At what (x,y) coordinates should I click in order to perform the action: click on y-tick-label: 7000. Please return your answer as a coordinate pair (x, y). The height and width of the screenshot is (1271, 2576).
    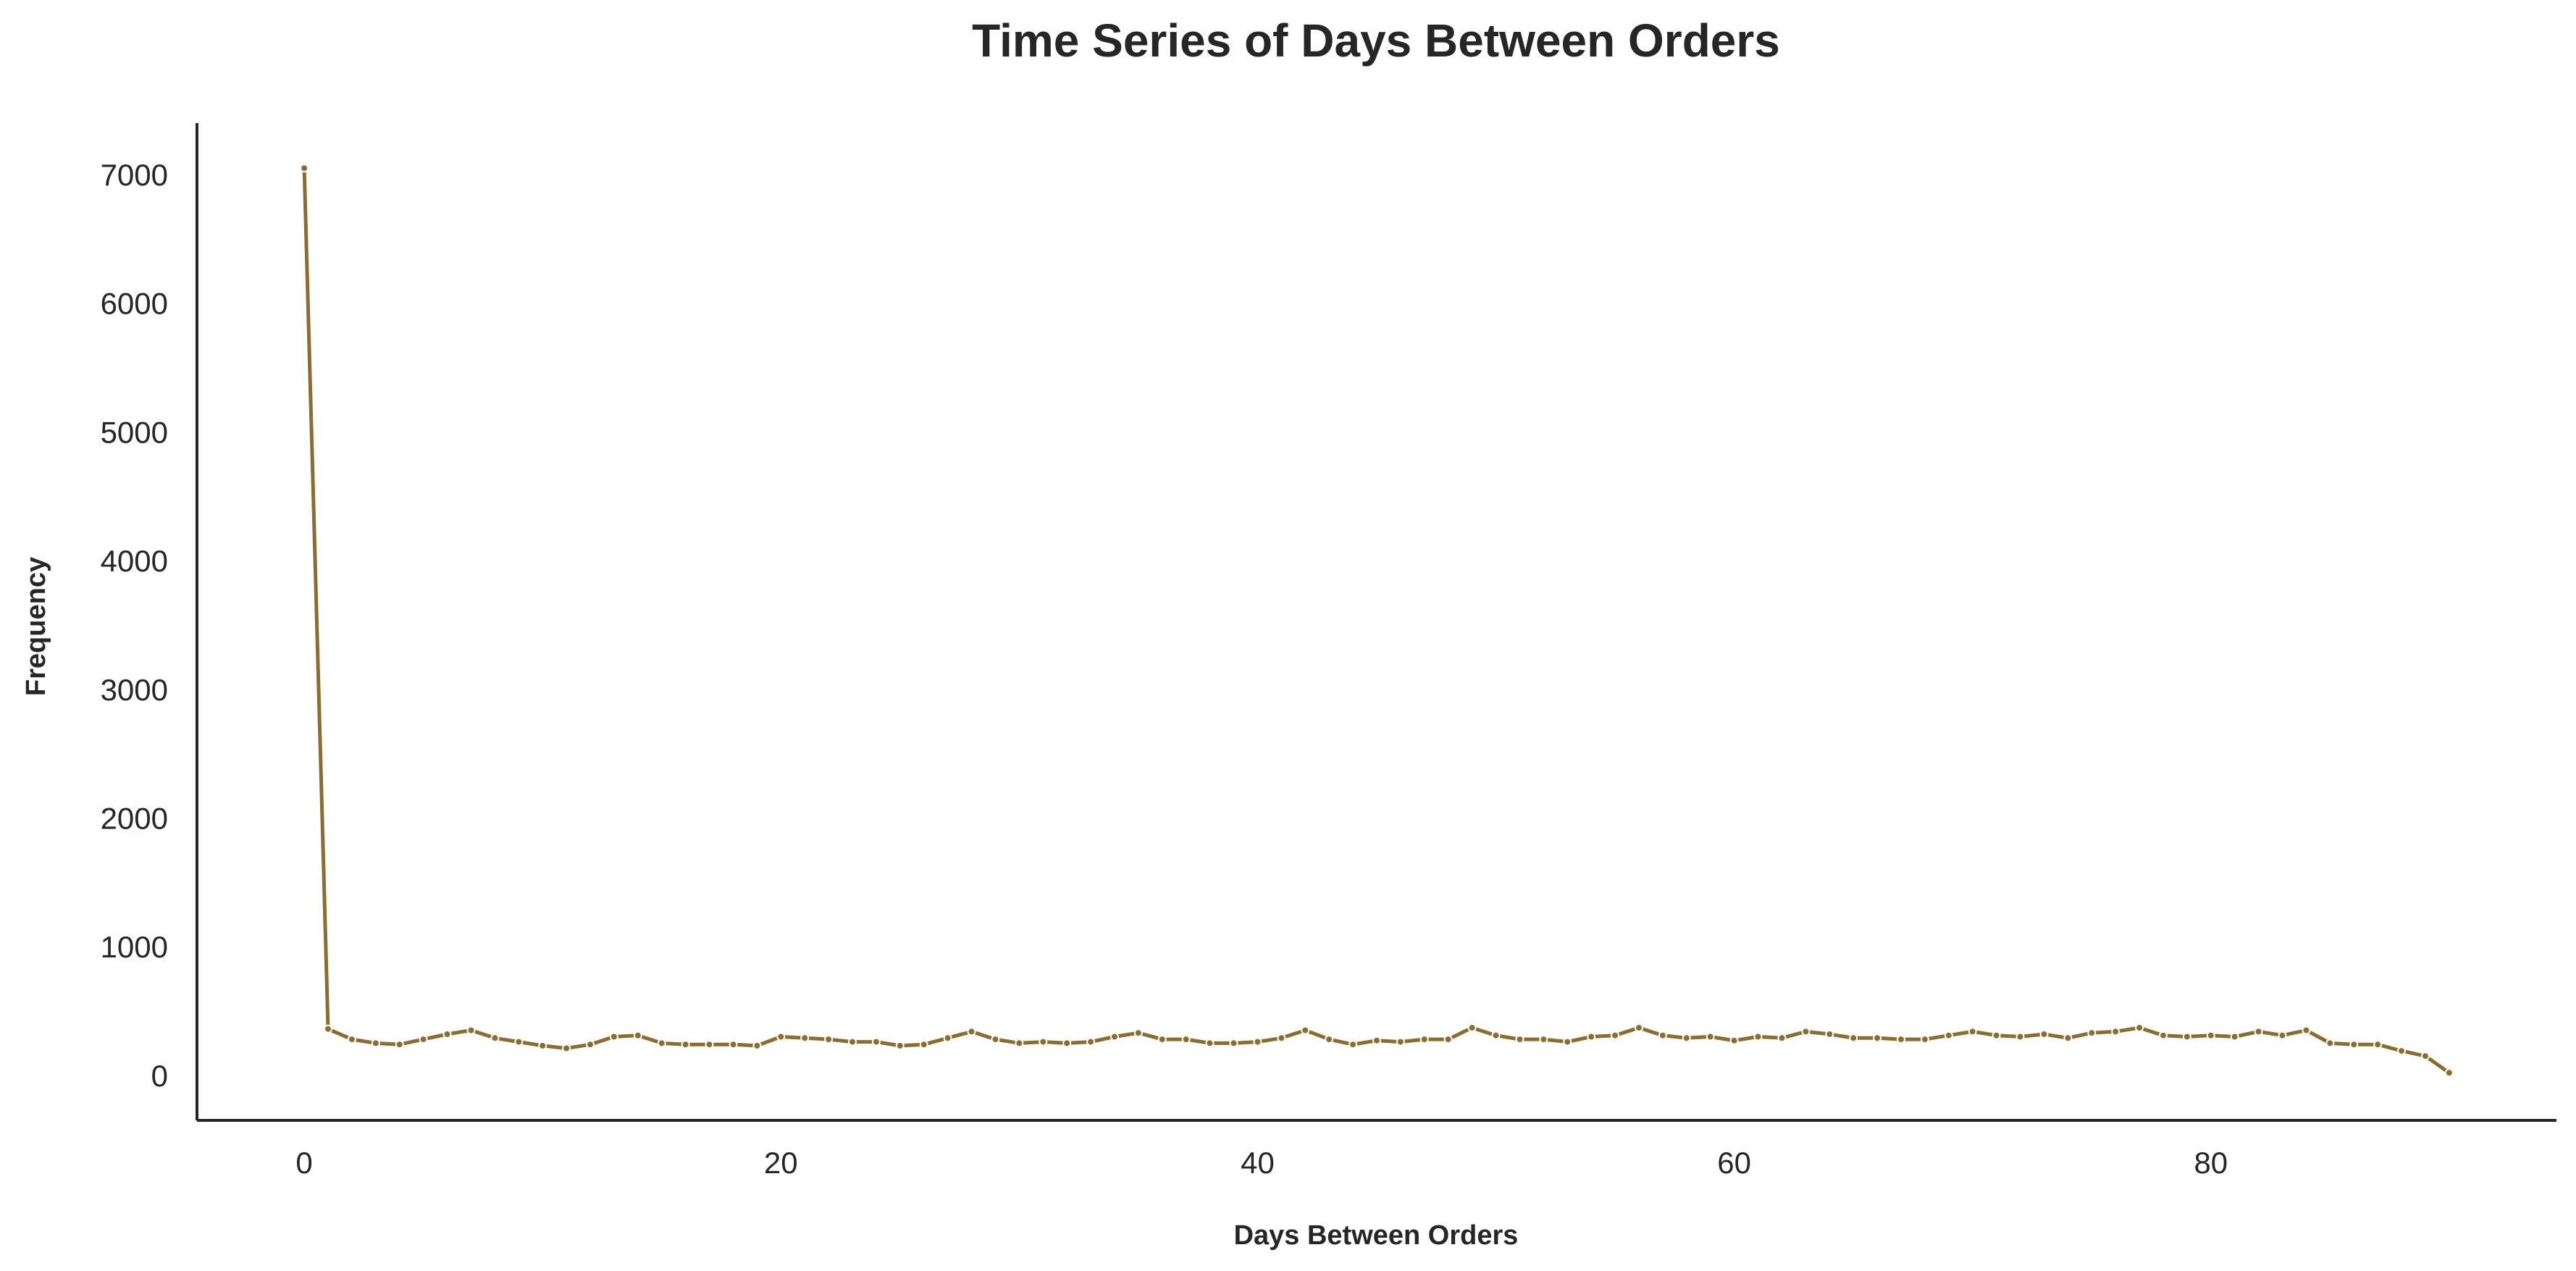
    Looking at the image, I should click on (134, 175).